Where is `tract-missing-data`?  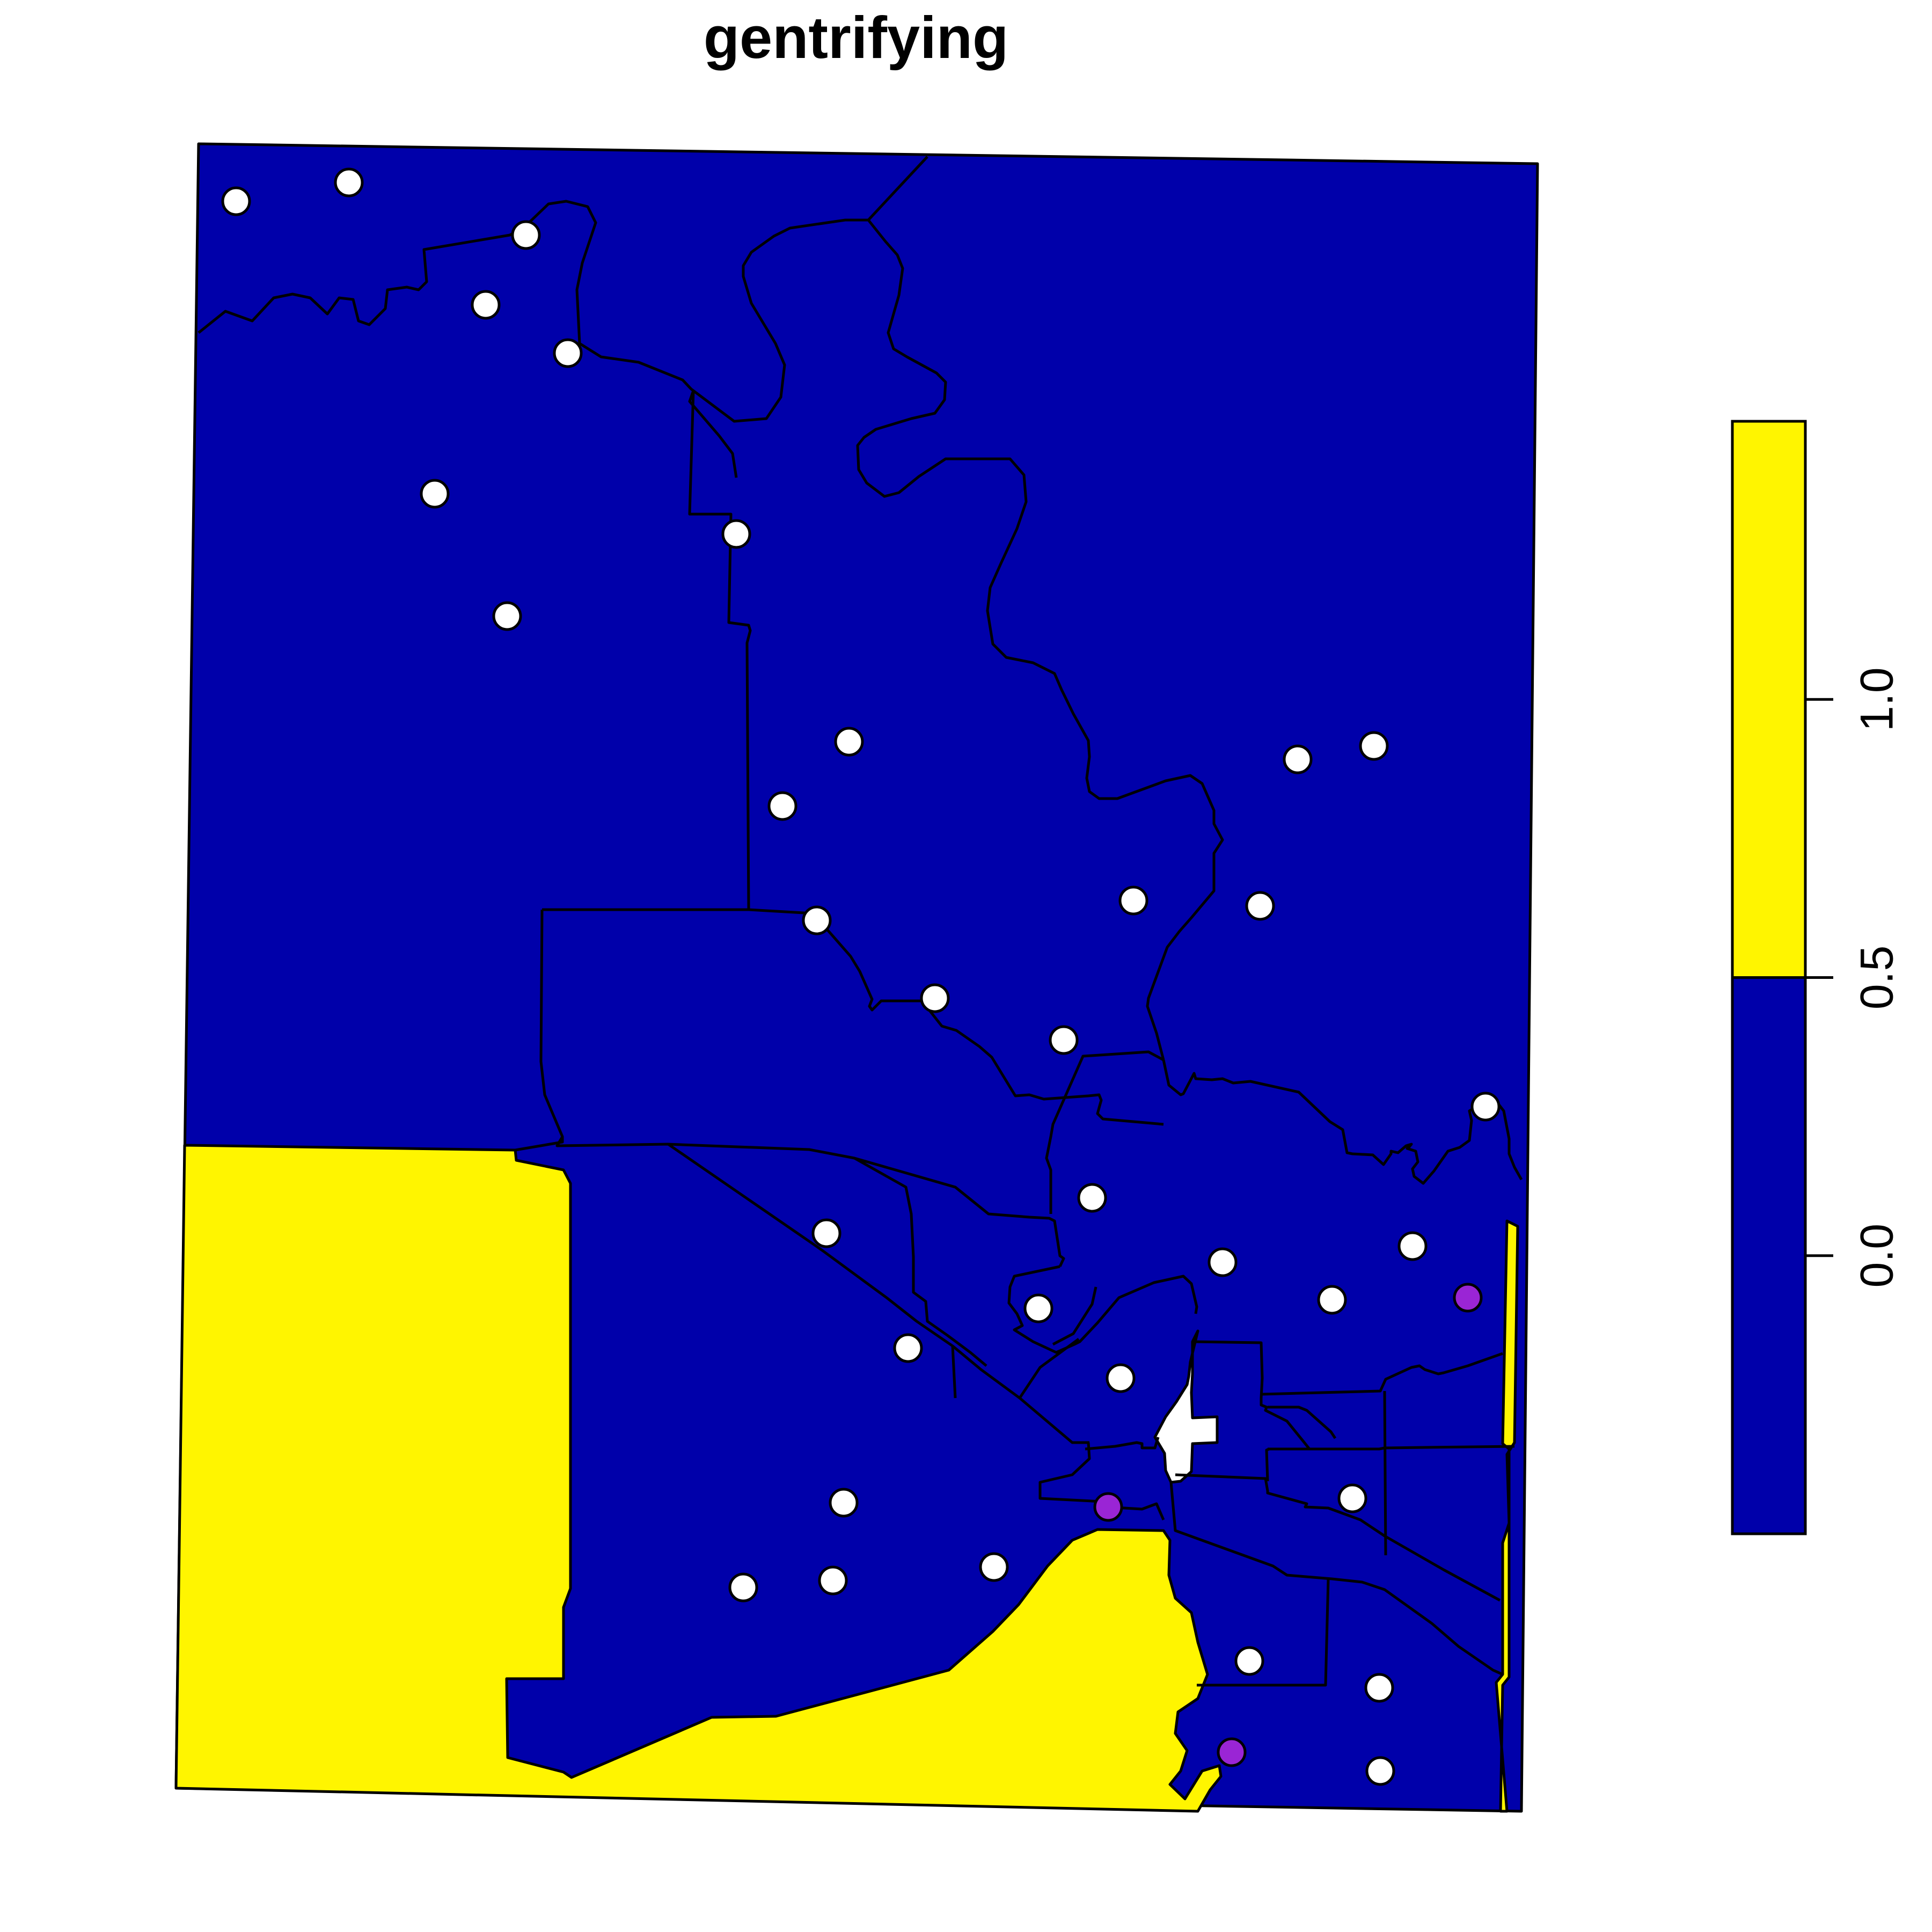
tract-missing-data is located at coordinates (1186, 1406).